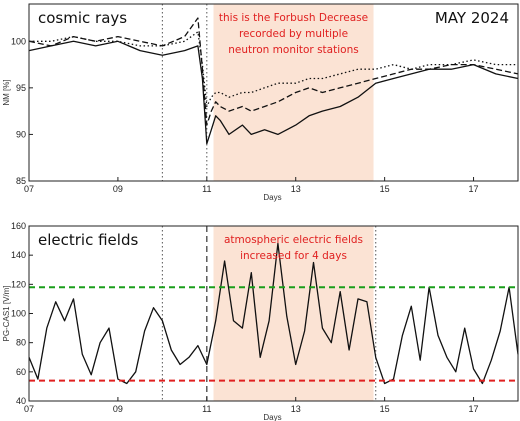 This screenshot has width=520, height=421. I want to click on annotation-line: this is the Forbush Decrease, so click(293, 18).